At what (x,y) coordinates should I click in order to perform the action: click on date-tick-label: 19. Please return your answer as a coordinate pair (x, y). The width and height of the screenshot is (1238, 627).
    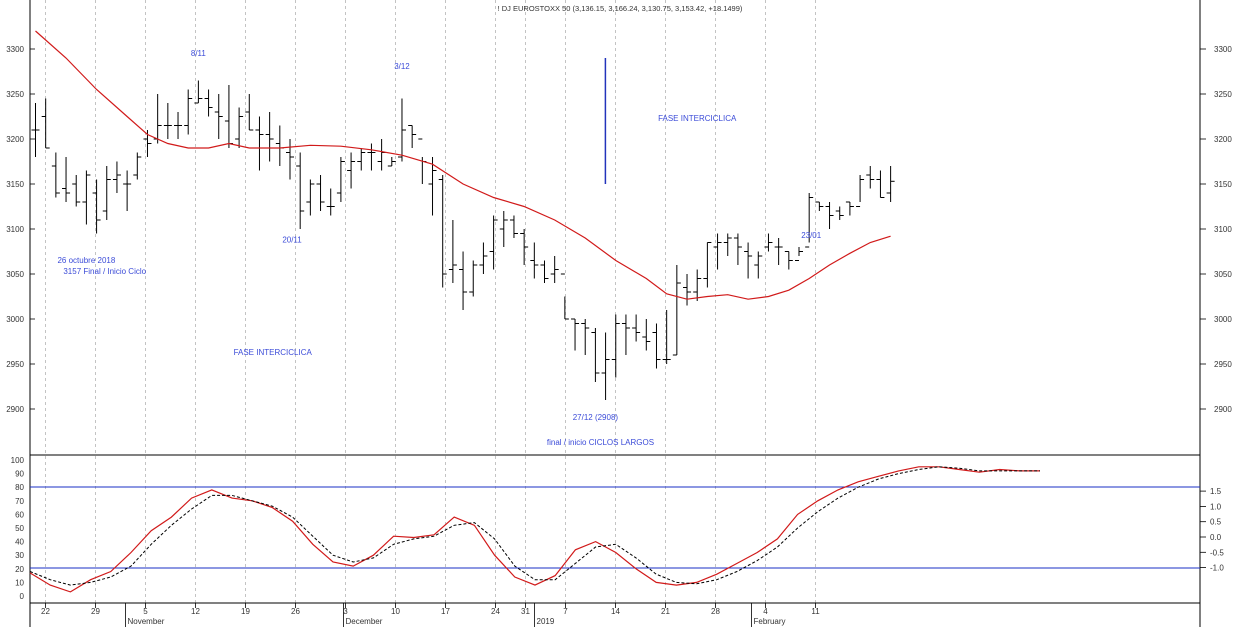
    Looking at the image, I should click on (245, 611).